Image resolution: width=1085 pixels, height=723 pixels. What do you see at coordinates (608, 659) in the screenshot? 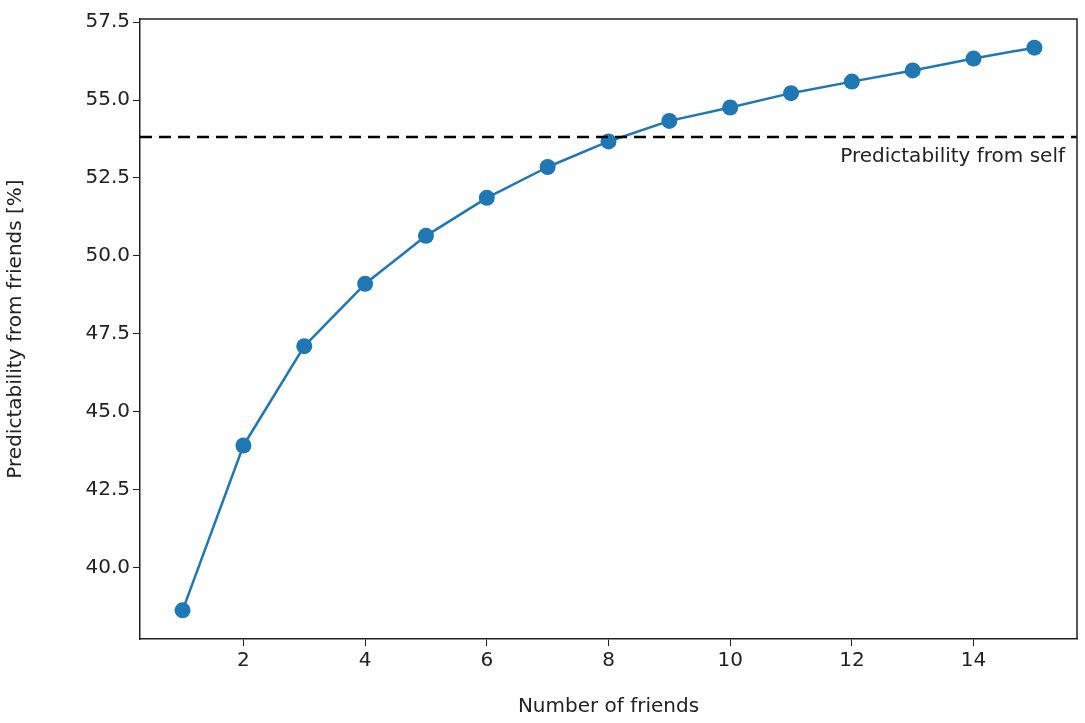
I see `x-tick-label: 8` at bounding box center [608, 659].